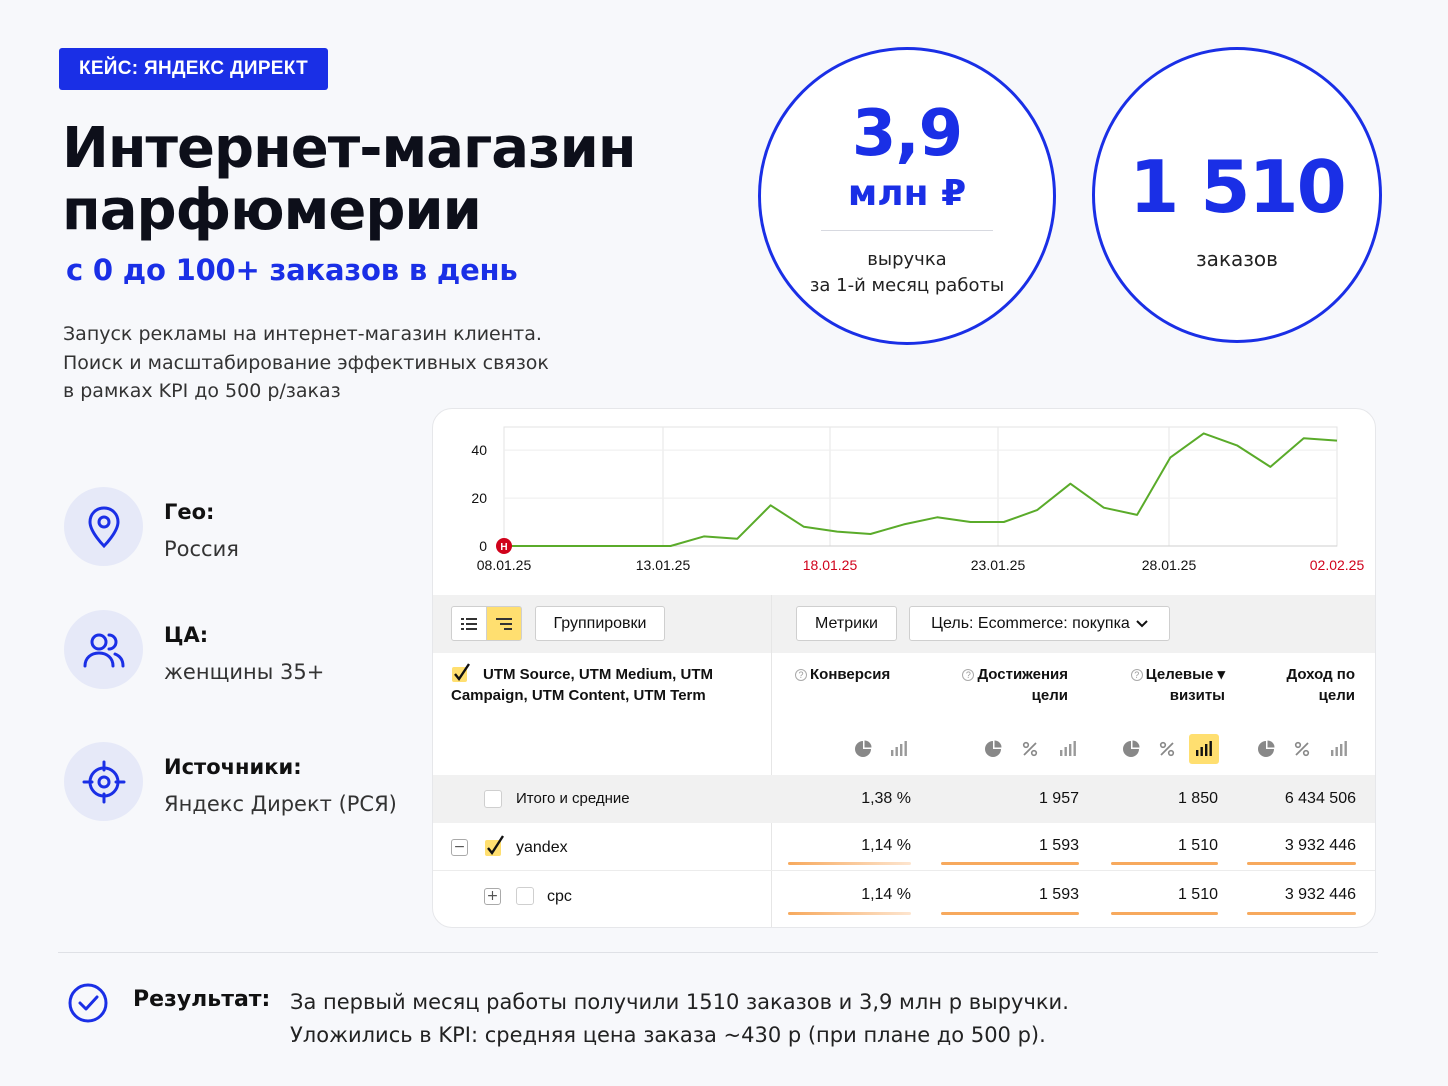 The image size is (1448, 1086). Describe the element at coordinates (886, 798) in the screenshot. I see `cell-conversion: 1,38 %` at that location.